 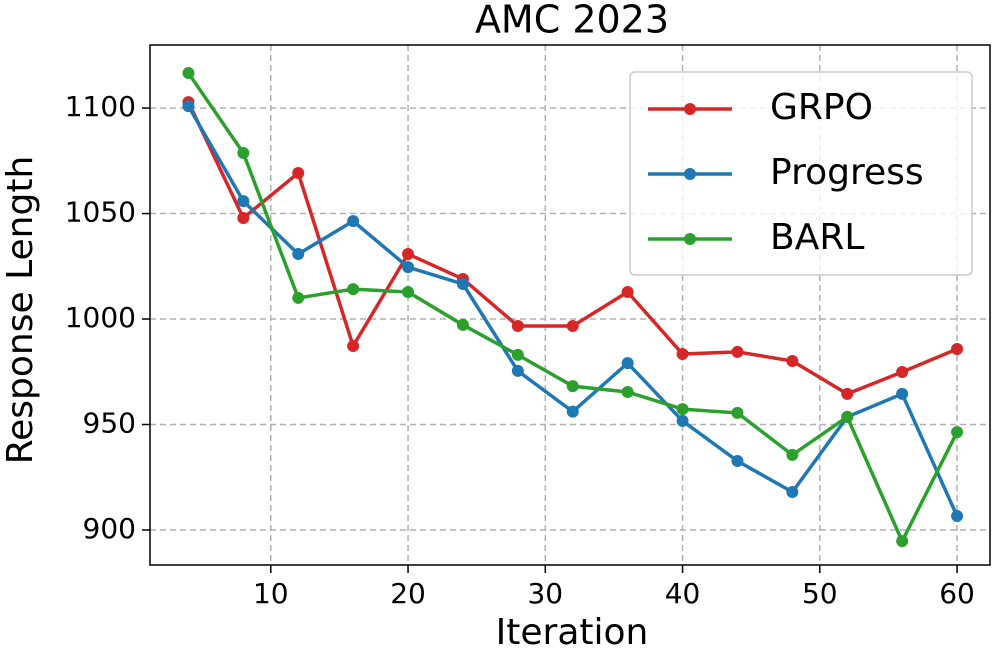 I want to click on legend-label: GRPO, so click(x=821, y=107).